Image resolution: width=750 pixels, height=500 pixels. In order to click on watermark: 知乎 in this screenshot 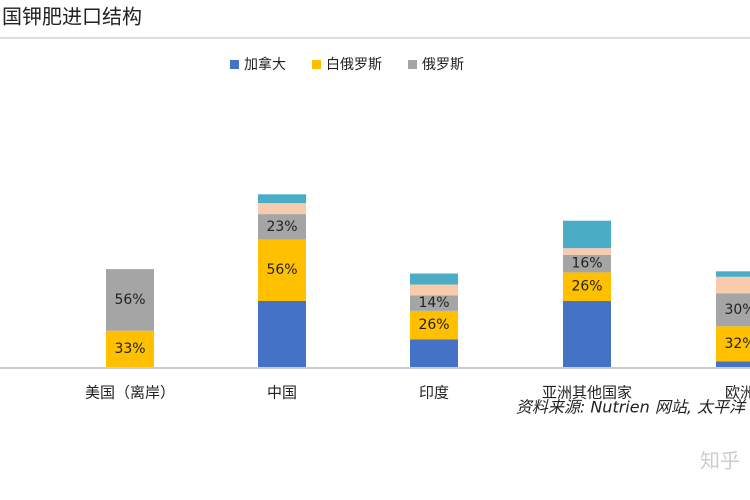, I will do `click(720, 461)`.